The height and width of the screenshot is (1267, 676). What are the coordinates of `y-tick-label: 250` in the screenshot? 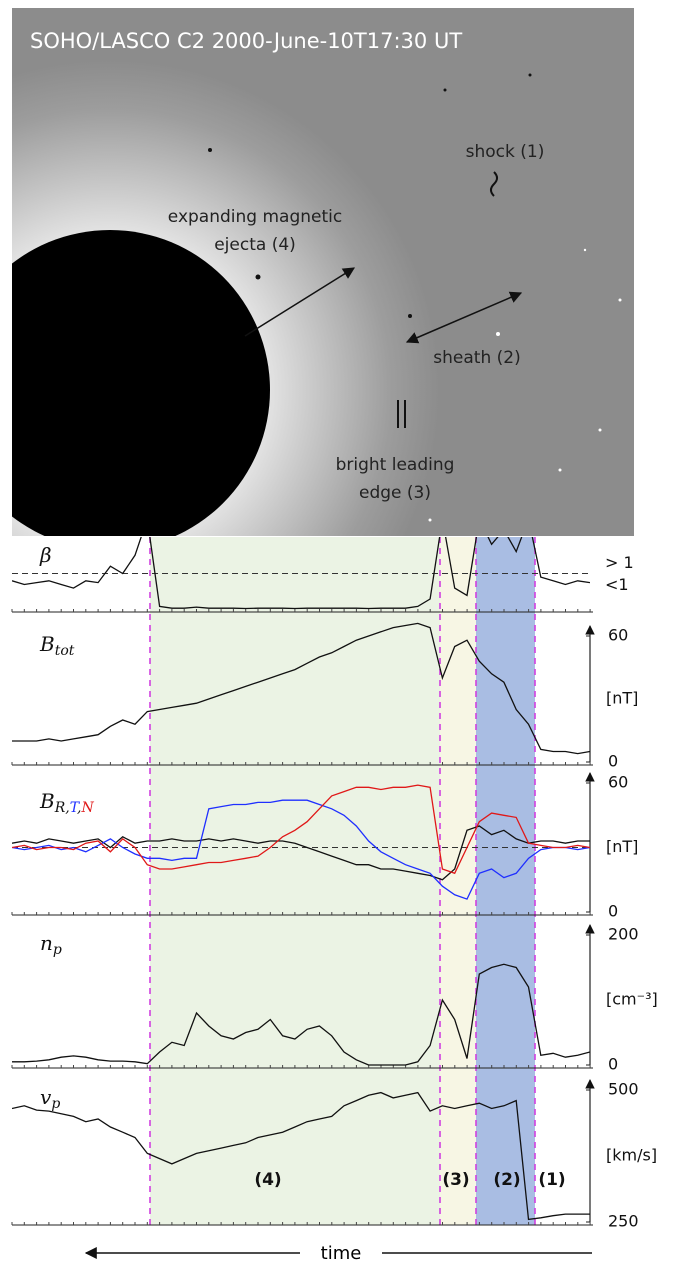 It's located at (623, 1221).